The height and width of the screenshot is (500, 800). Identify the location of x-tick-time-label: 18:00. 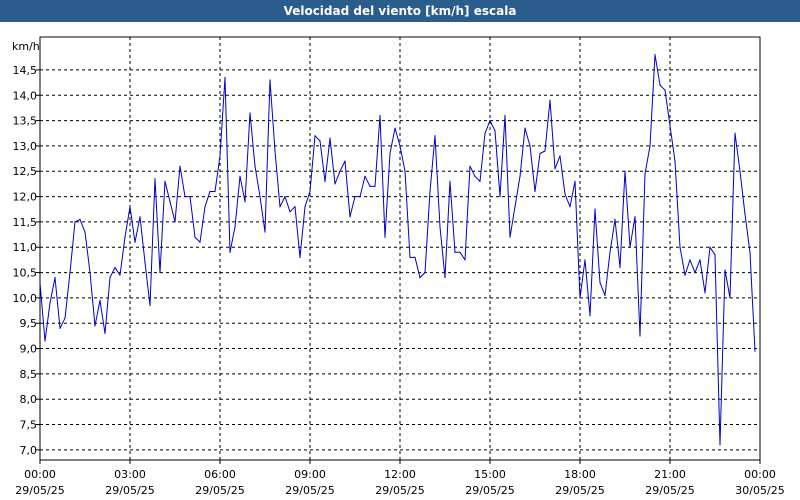
(580, 474).